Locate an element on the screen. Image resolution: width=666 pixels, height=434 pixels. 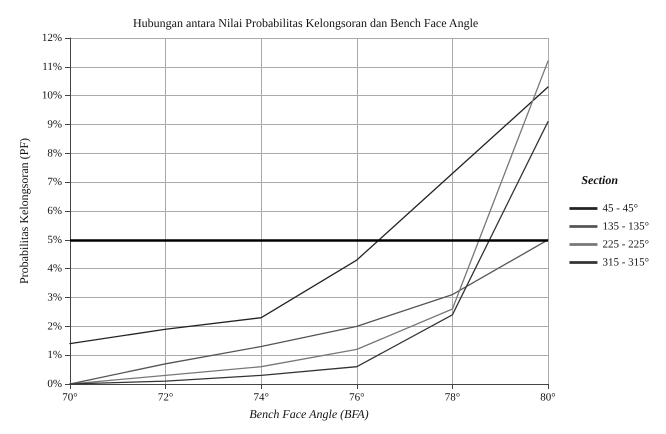
y-tick-label: 1% is located at coordinates (54, 355).